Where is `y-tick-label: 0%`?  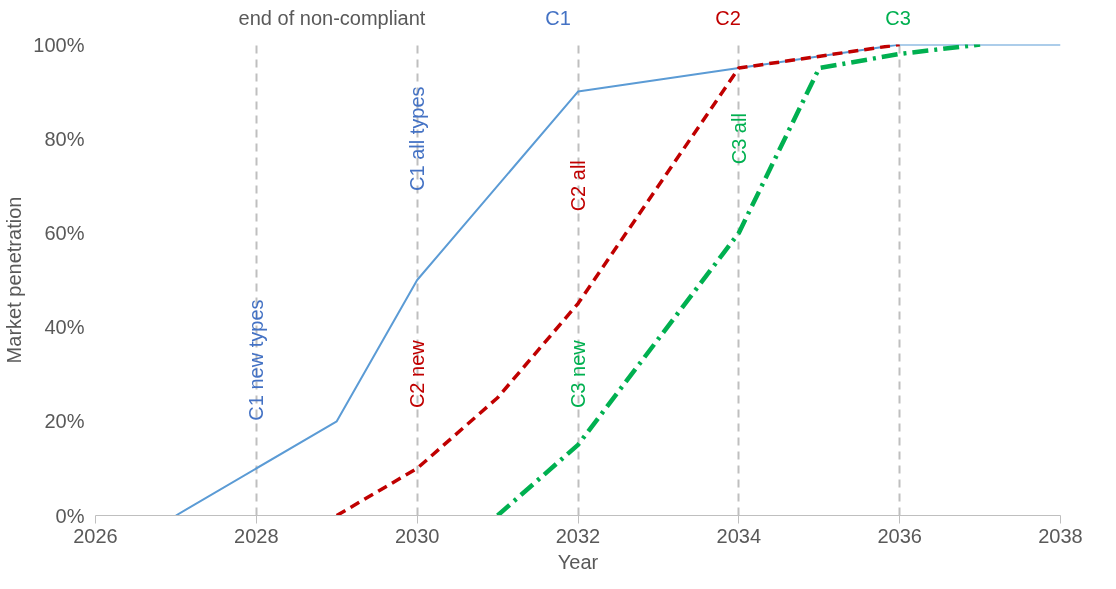 y-tick-label: 0% is located at coordinates (70, 515).